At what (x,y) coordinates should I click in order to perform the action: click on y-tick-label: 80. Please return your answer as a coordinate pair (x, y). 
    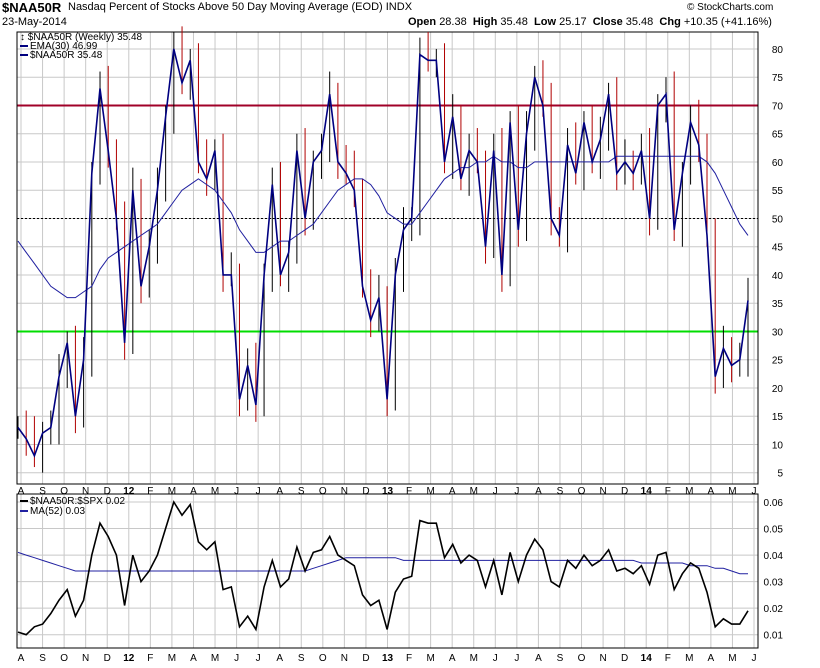
    Looking at the image, I should click on (778, 50).